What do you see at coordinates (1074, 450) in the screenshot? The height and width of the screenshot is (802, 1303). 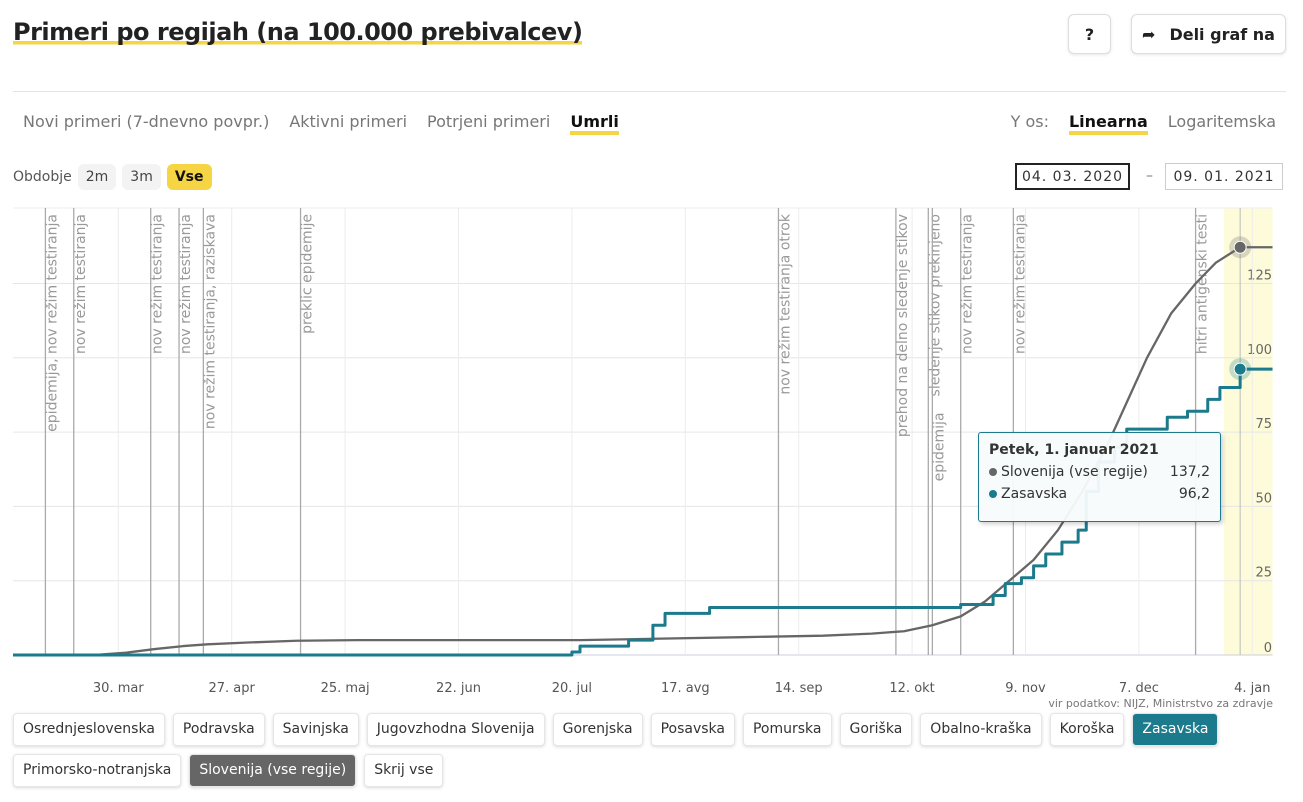 I see `tooltip-title: Petek, 1. januar 2021` at bounding box center [1074, 450].